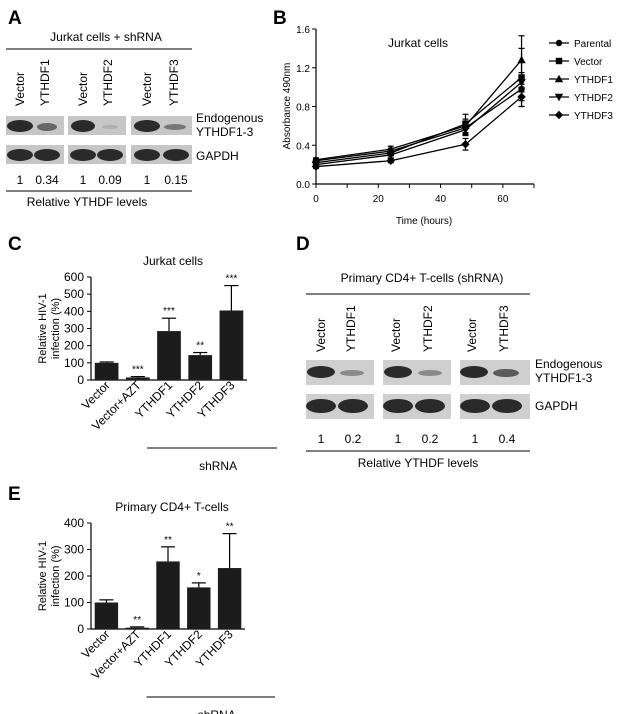 The height and width of the screenshot is (714, 617). I want to click on panel-d-footer: Relative YTHDF levels, so click(418, 463).